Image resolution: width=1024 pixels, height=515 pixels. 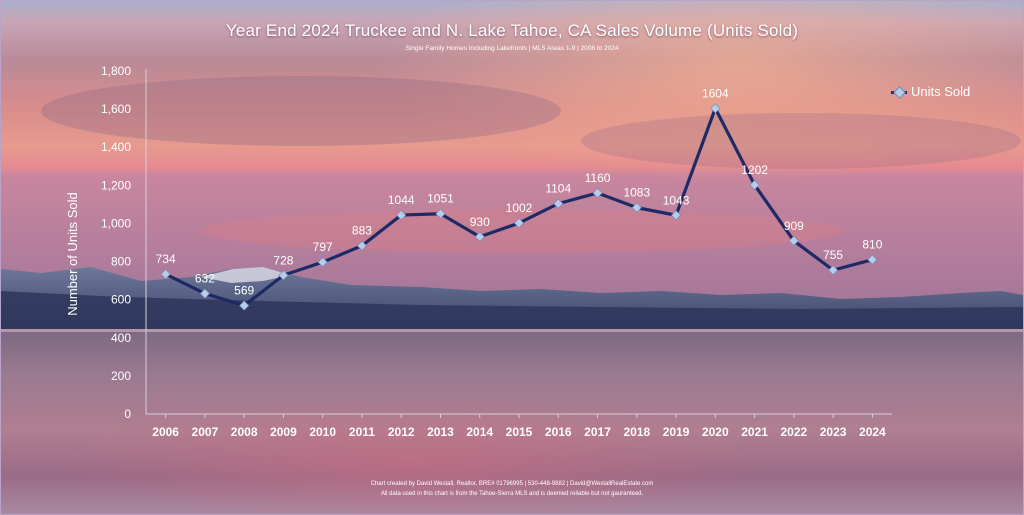 What do you see at coordinates (558, 432) in the screenshot?
I see `x-tick-label: 2016` at bounding box center [558, 432].